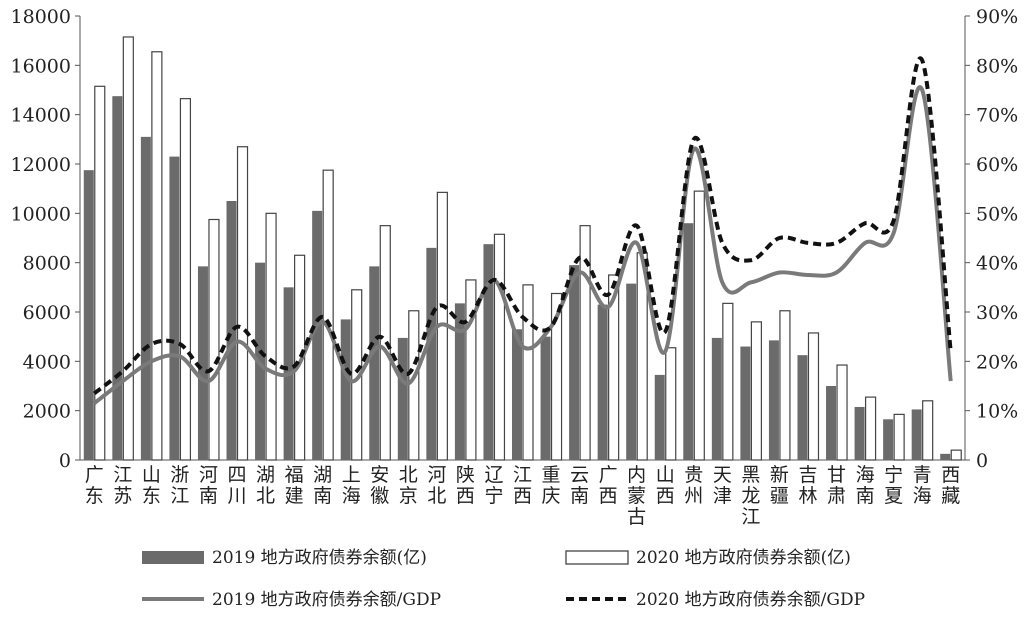  I want to click on category-label: 贵, so click(693, 475).